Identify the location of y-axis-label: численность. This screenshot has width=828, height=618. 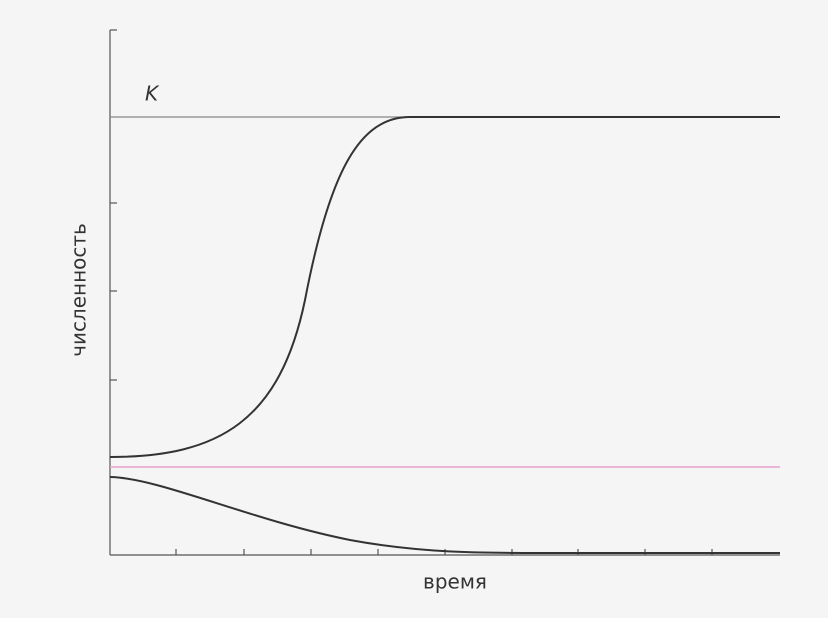
(79, 290).